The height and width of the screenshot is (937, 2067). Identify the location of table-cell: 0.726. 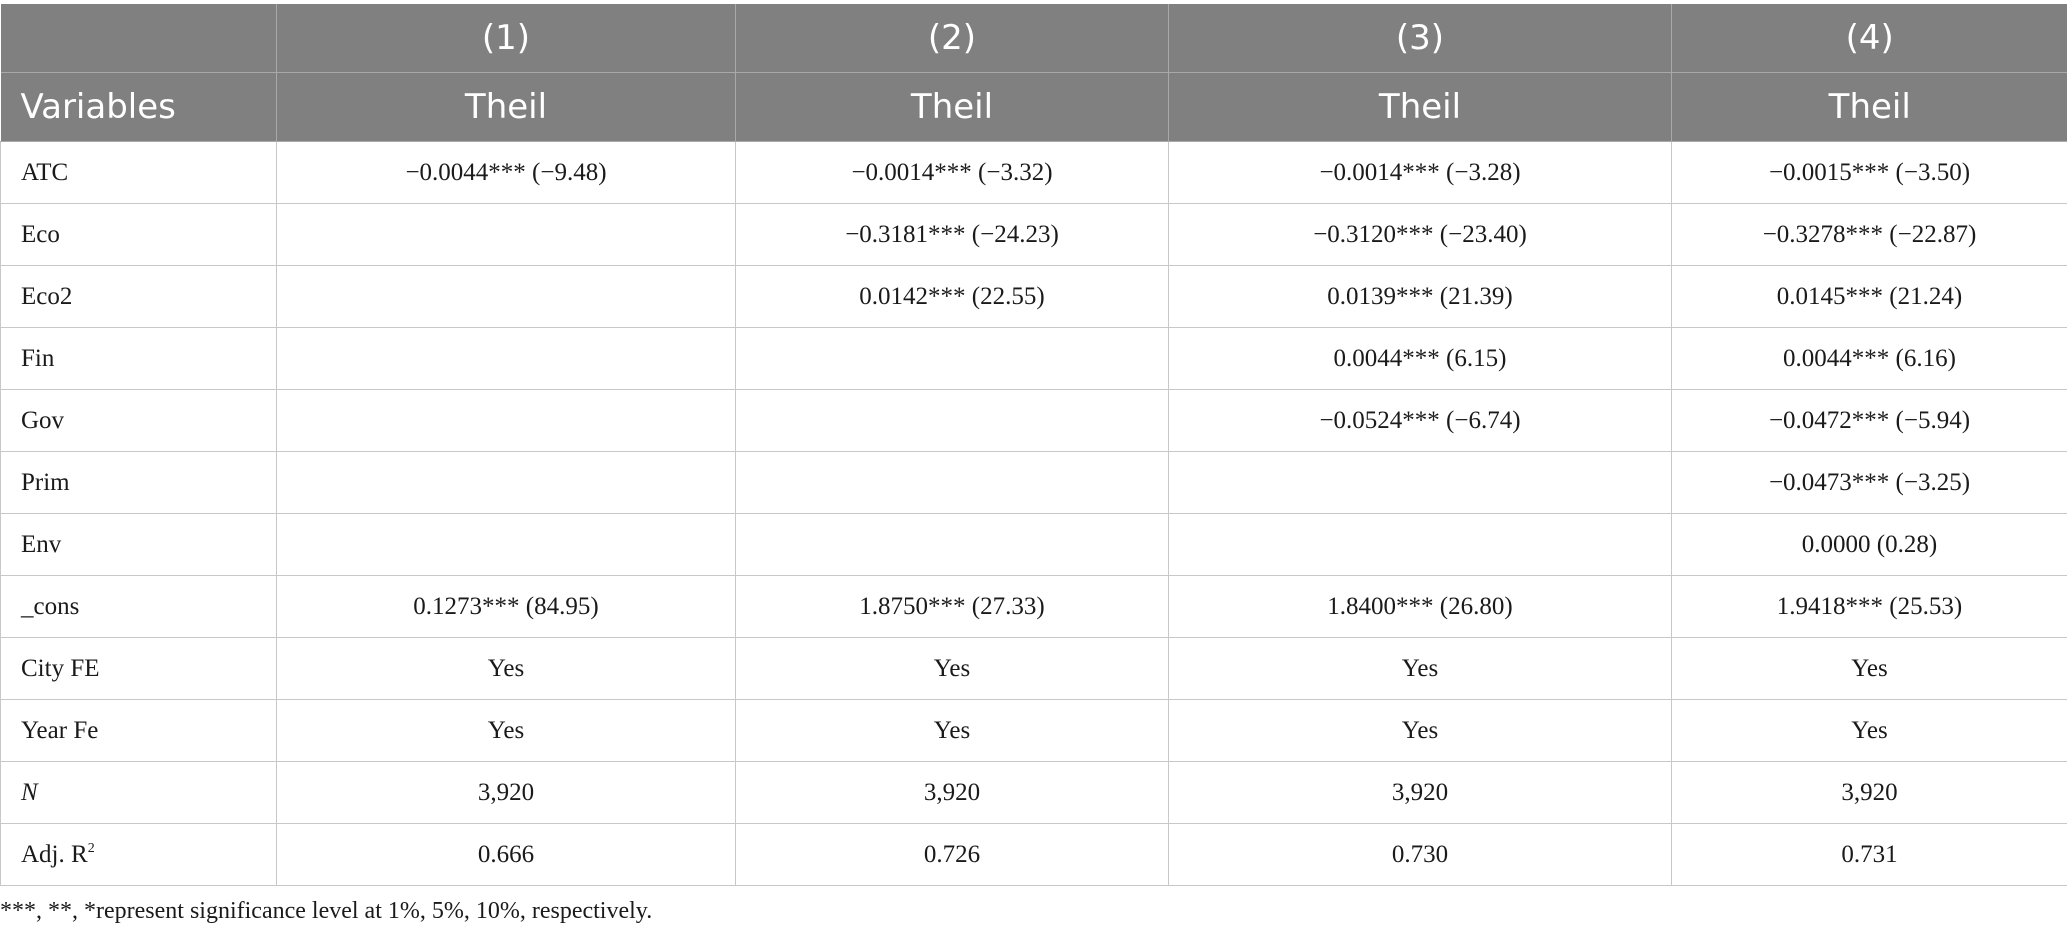
(952, 854).